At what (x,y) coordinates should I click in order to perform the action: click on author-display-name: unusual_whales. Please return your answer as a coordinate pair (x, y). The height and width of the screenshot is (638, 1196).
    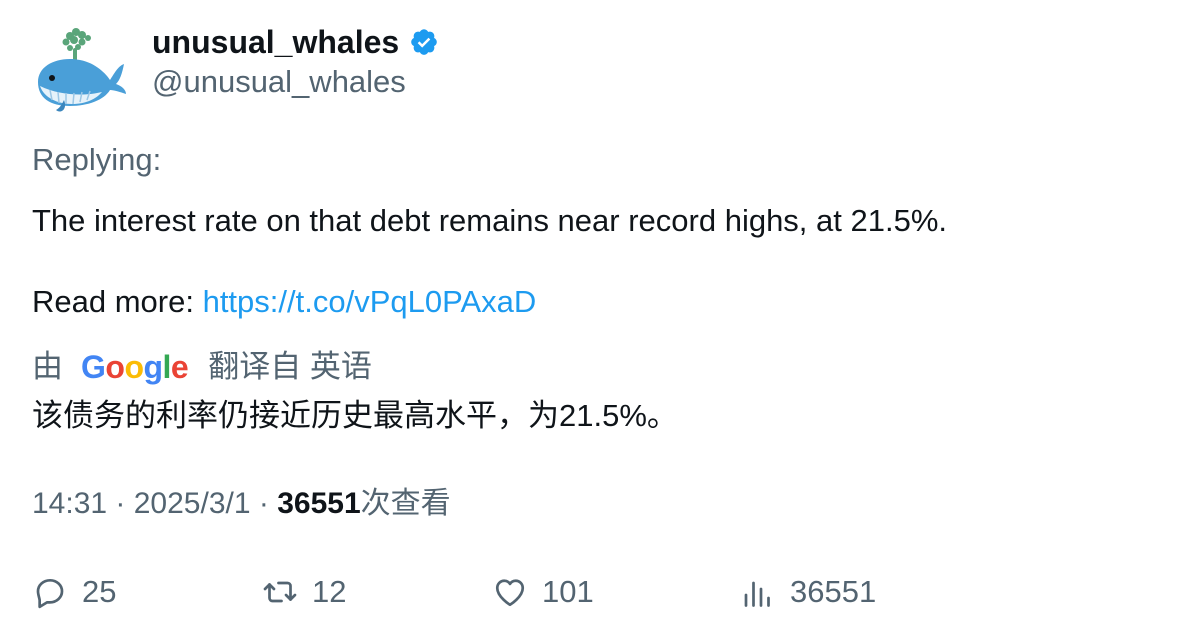
    Looking at the image, I should click on (276, 42).